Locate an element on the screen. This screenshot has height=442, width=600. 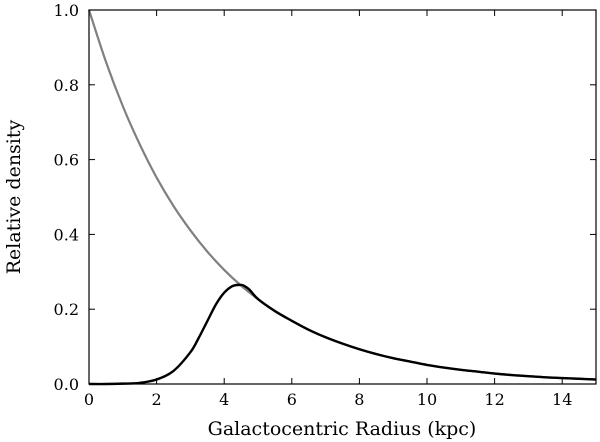
x-tick-label: 12 is located at coordinates (494, 399).